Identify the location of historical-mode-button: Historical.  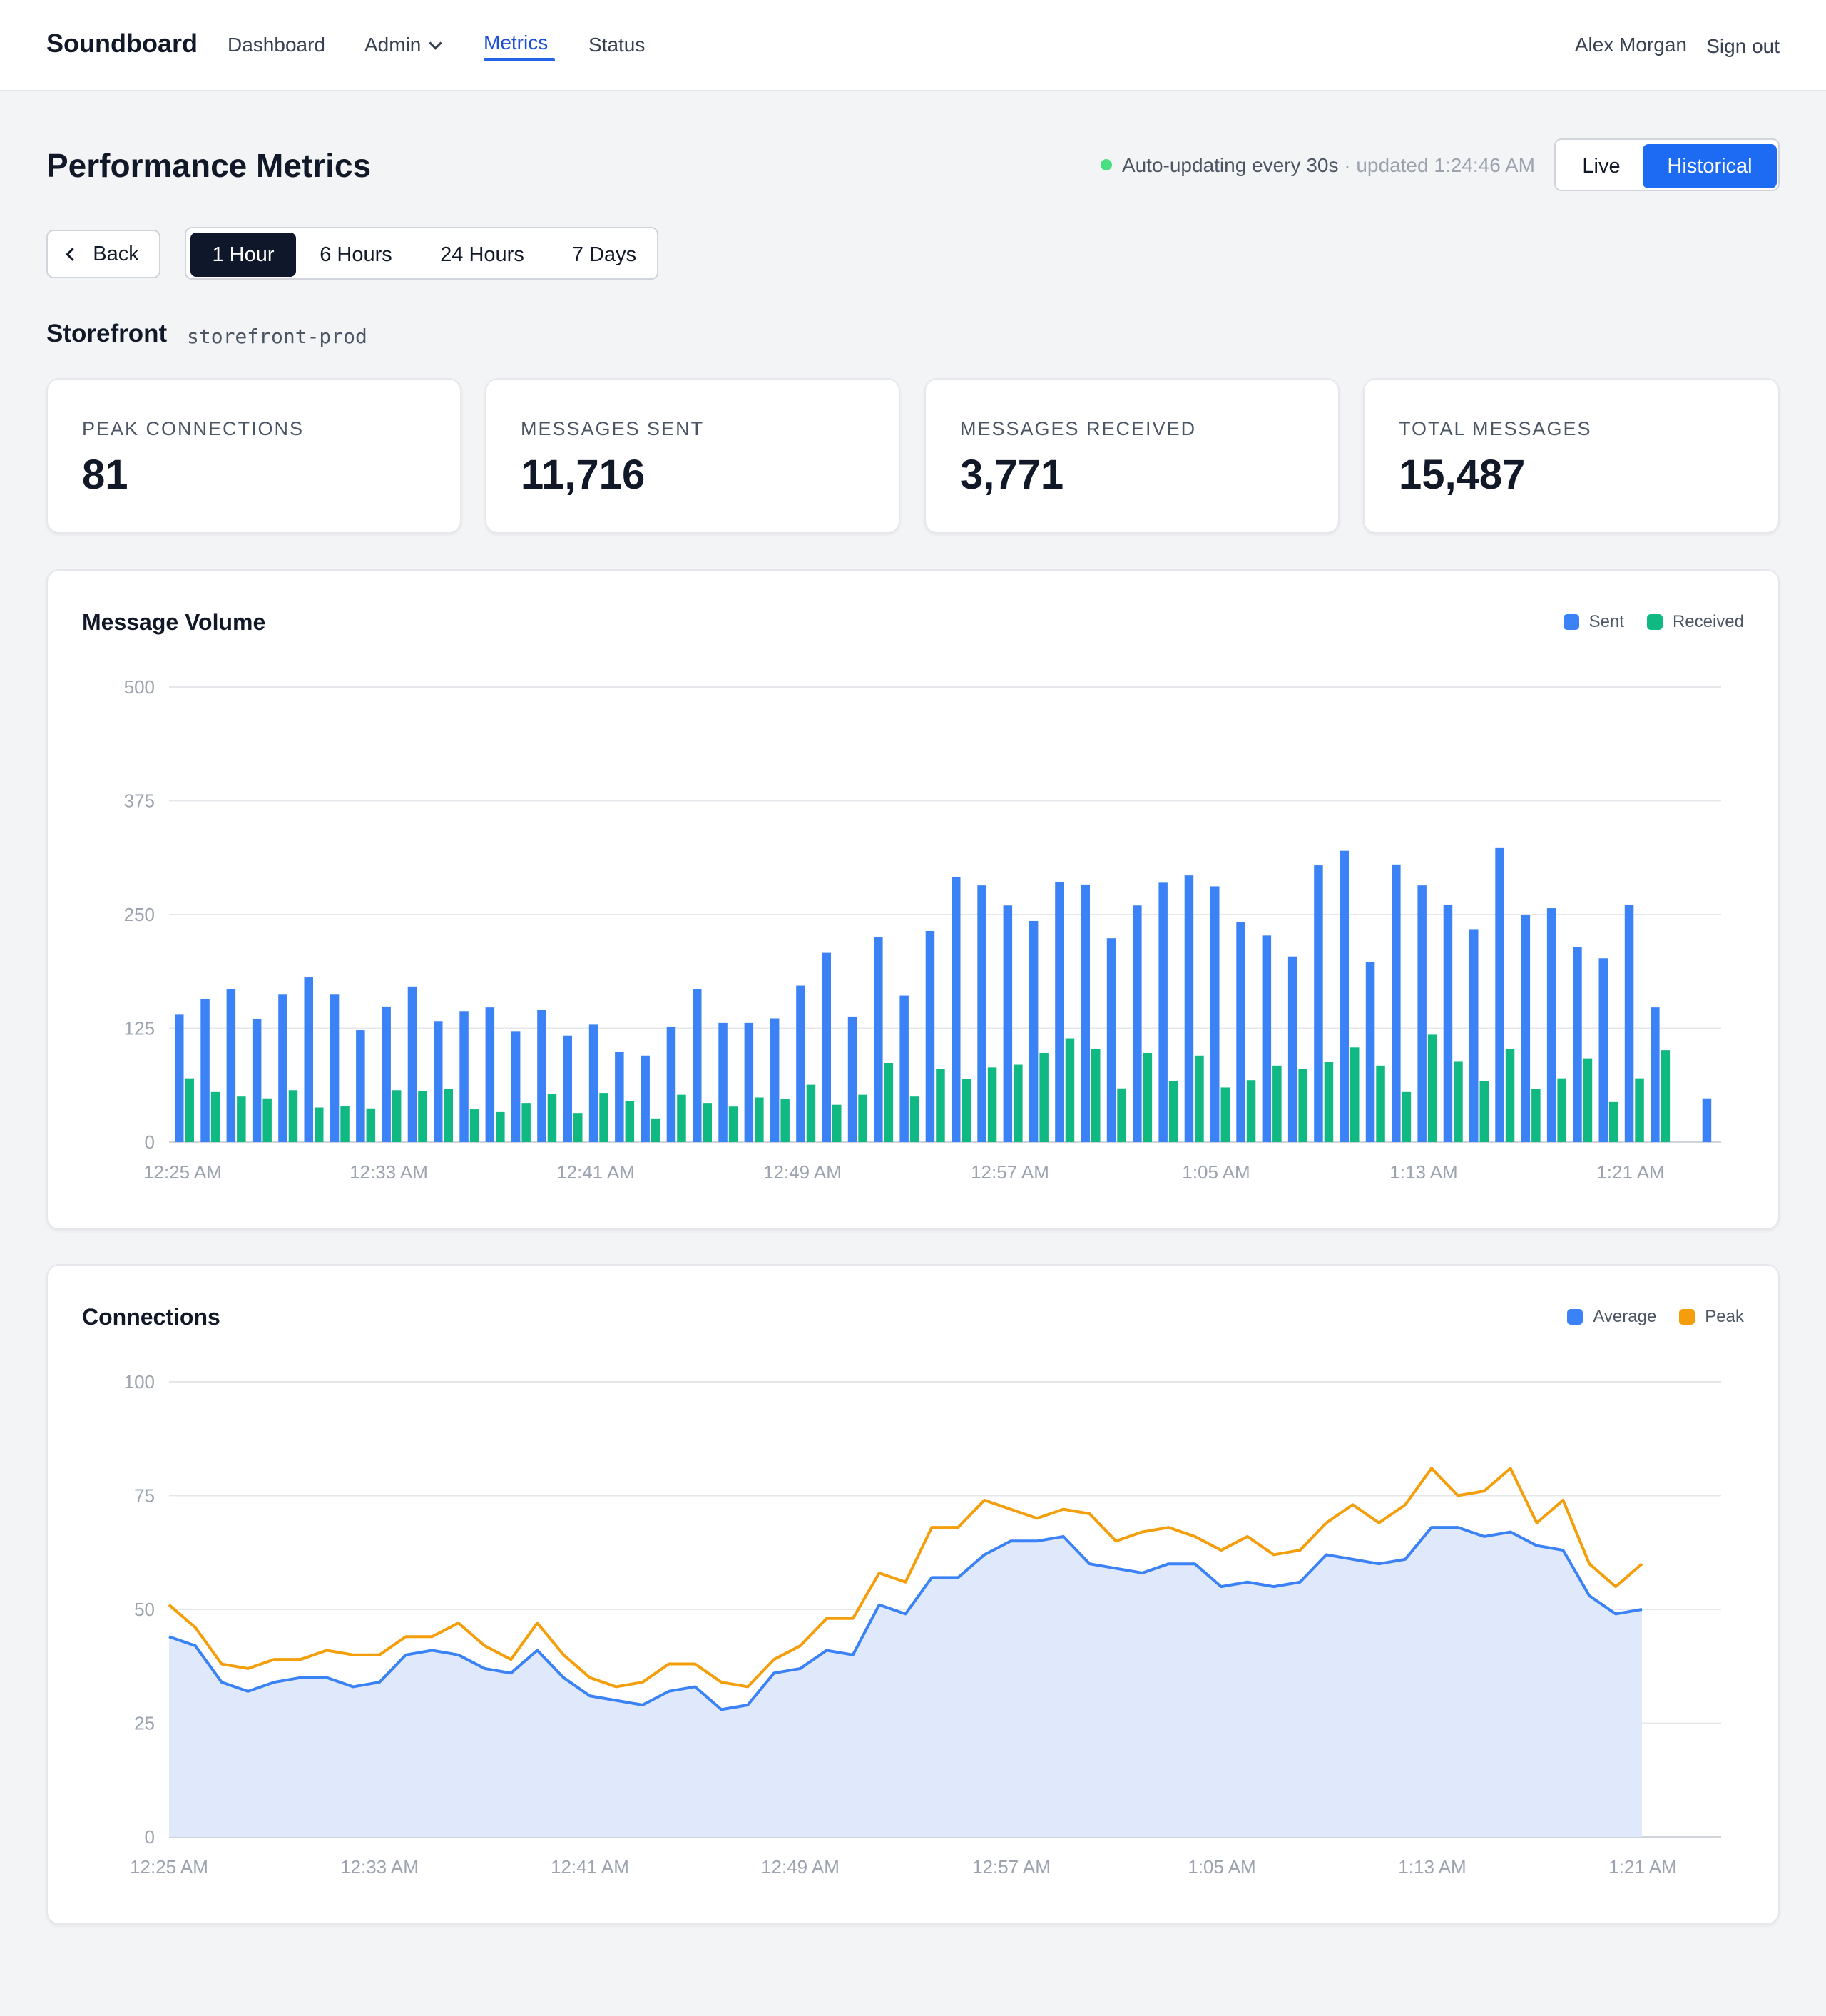
(1710, 166).